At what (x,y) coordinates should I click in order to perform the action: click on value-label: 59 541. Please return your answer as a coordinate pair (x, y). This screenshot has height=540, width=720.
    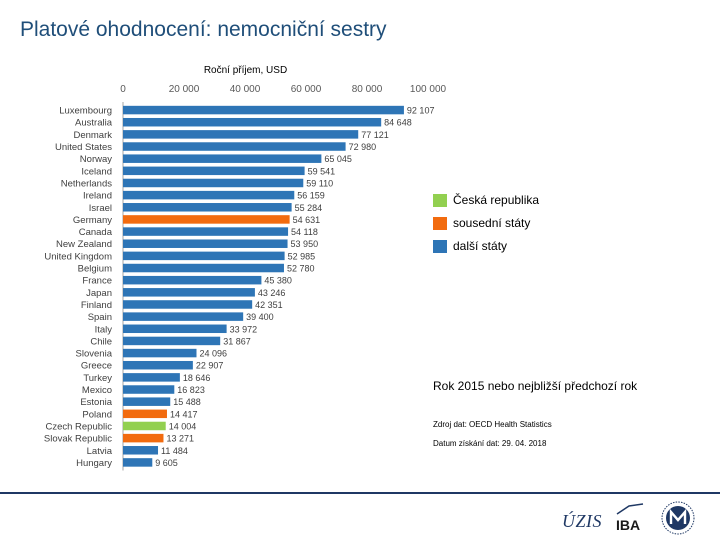
    Looking at the image, I should click on (322, 171).